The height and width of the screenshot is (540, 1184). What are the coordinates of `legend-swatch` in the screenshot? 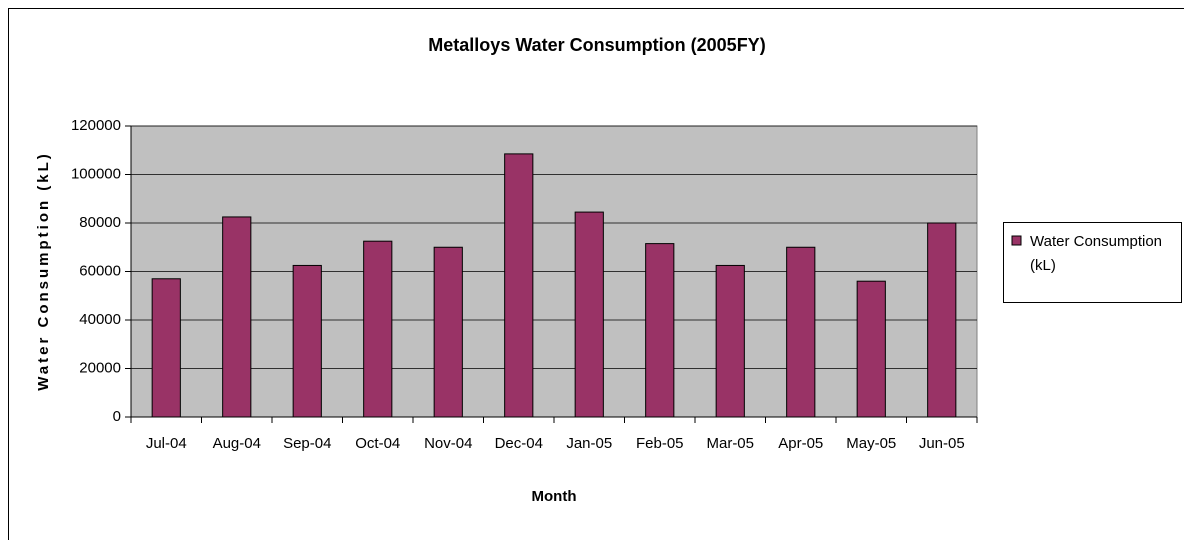 It's located at (1016, 240).